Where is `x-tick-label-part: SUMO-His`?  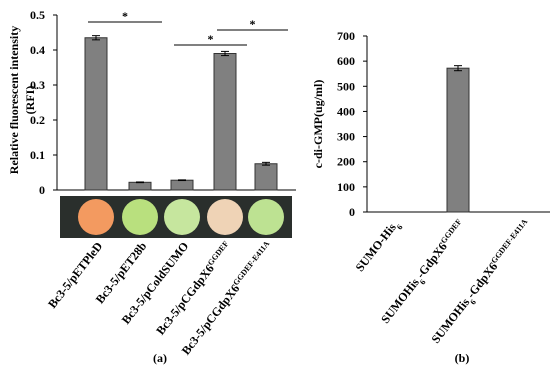
x-tick-label-part: SUMO-His is located at coordinates (376, 247).